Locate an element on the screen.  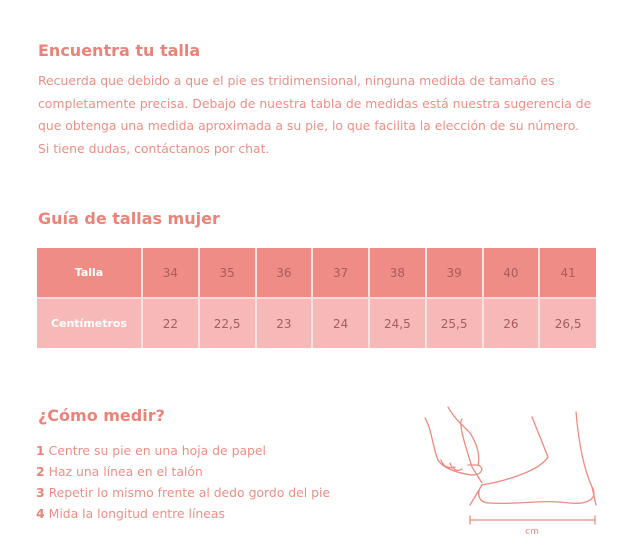
foot-measure-illustration: cm is located at coordinates (510, 471).